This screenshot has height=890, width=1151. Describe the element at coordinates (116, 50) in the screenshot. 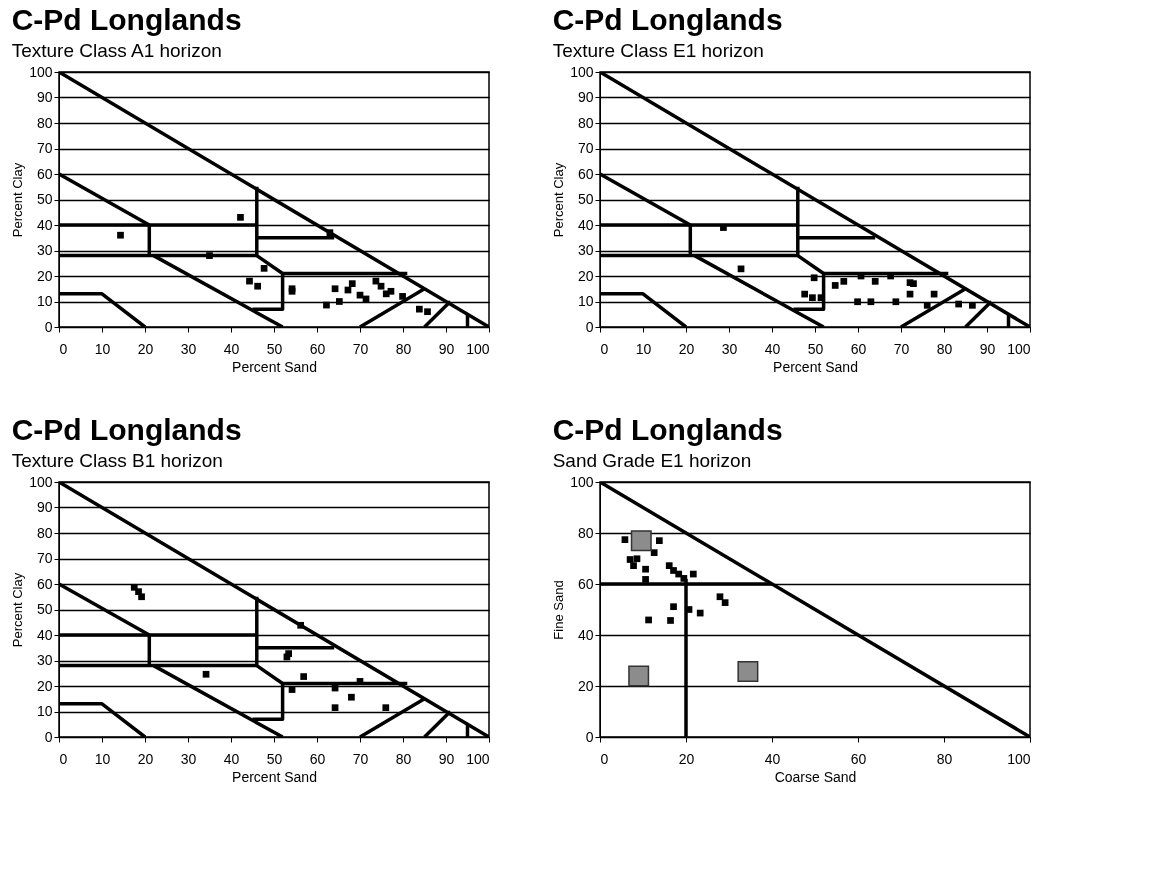

I see `chart-subtitle: Texture Class A1 horizon` at that location.